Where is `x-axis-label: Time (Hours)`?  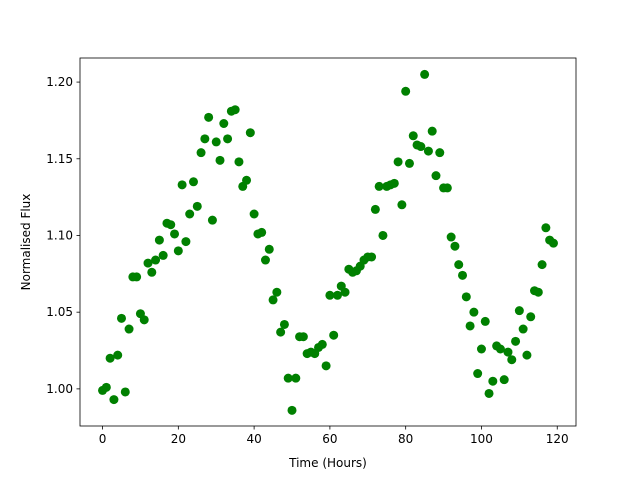 x-axis-label: Time (Hours) is located at coordinates (327, 463).